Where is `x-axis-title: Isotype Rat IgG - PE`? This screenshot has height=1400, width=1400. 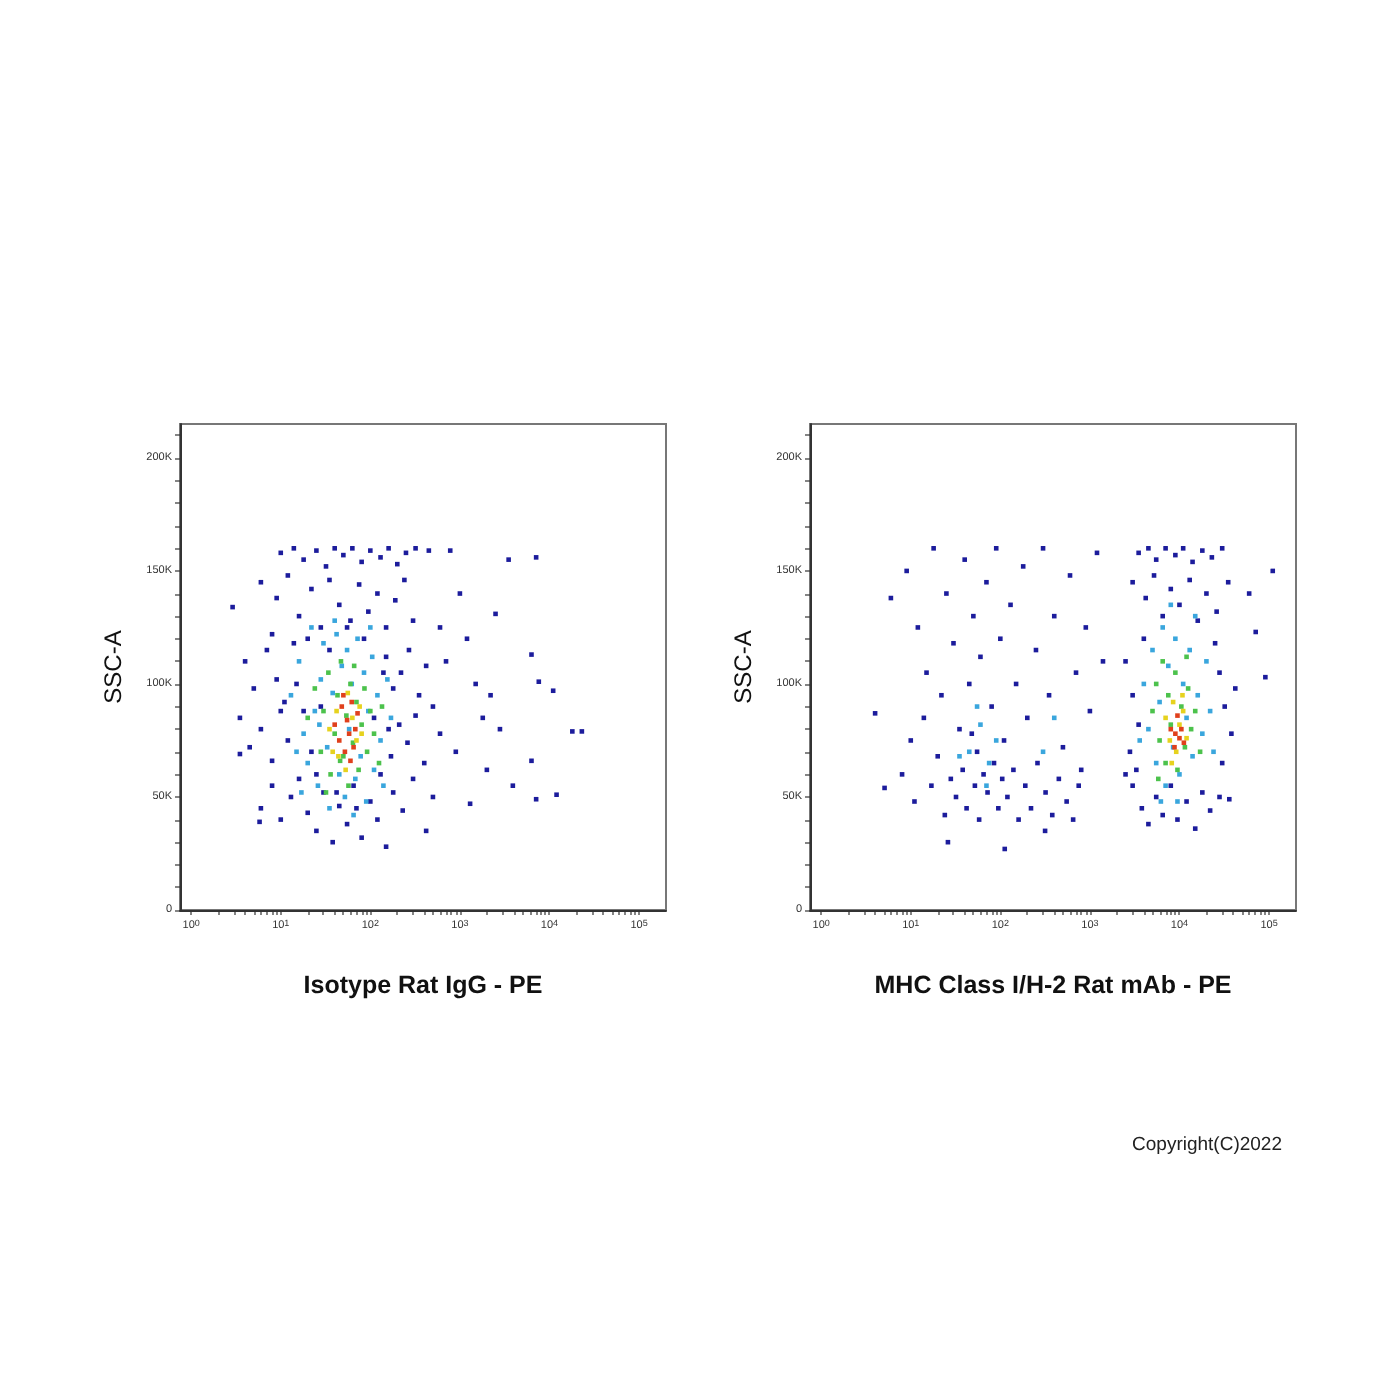
x-axis-title: Isotype Rat IgG - PE is located at coordinates (423, 985).